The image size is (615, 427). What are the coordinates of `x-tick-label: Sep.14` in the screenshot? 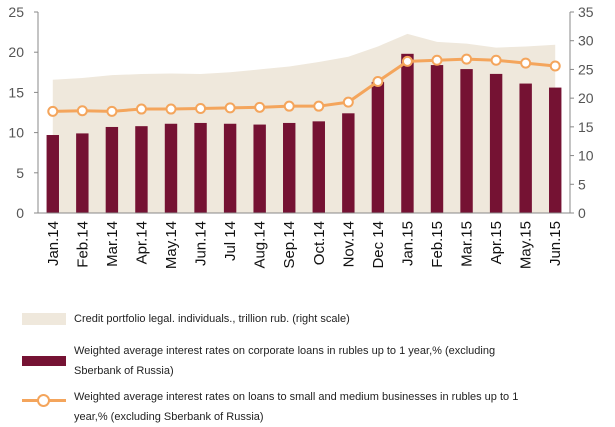 It's located at (289, 245).